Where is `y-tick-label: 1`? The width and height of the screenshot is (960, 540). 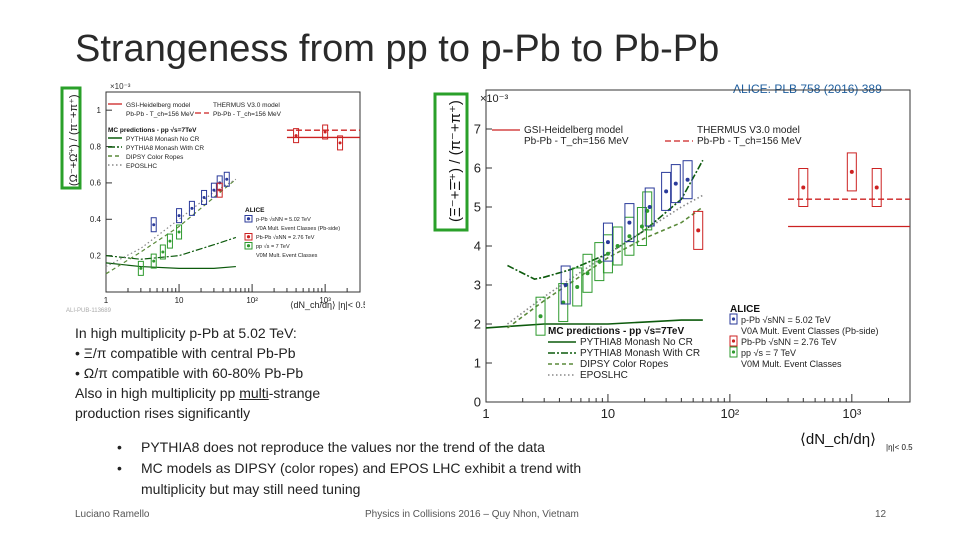 y-tick-label: 1 is located at coordinates (477, 363).